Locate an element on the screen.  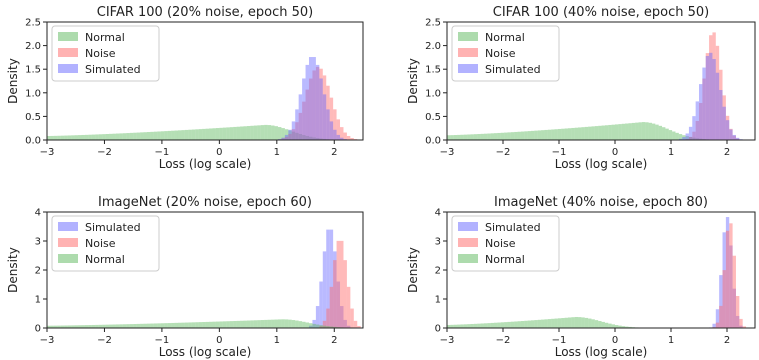
y-tick-label: 2 is located at coordinates (438, 271).